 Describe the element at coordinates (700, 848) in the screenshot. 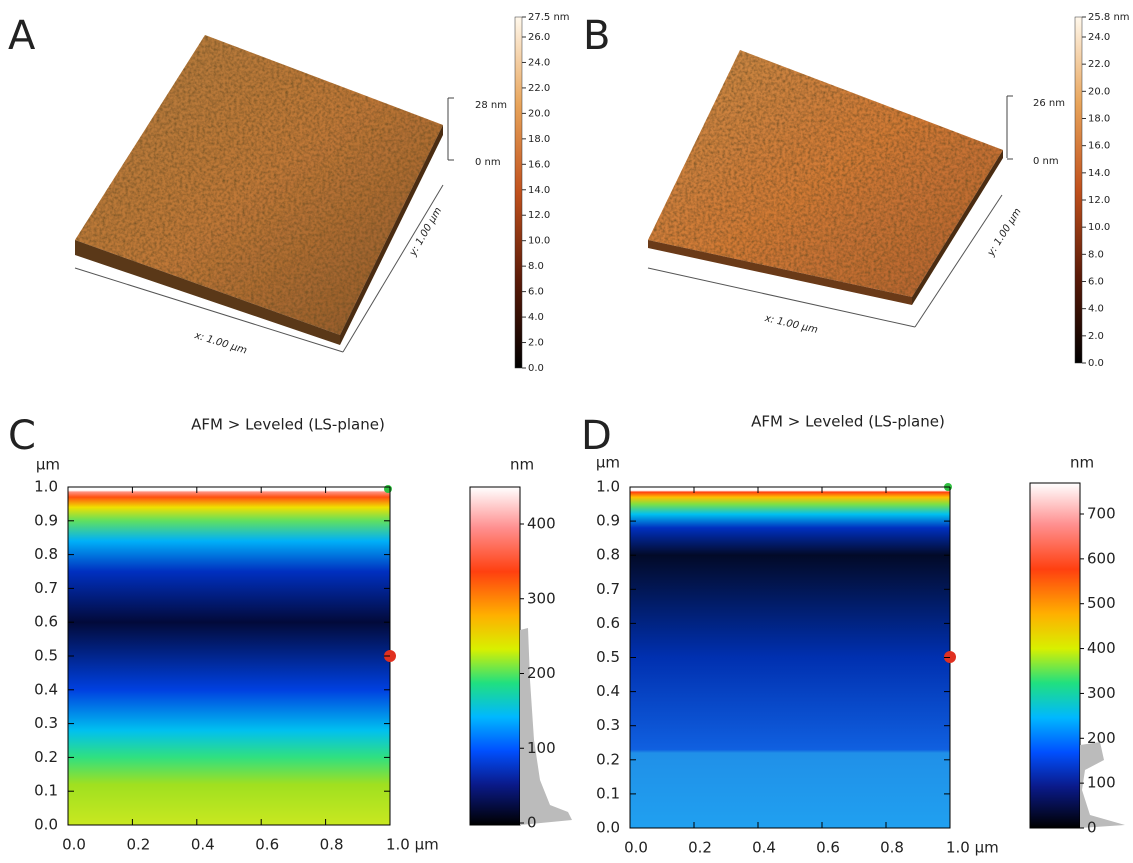

I see `x-tick-label: 0.2` at that location.